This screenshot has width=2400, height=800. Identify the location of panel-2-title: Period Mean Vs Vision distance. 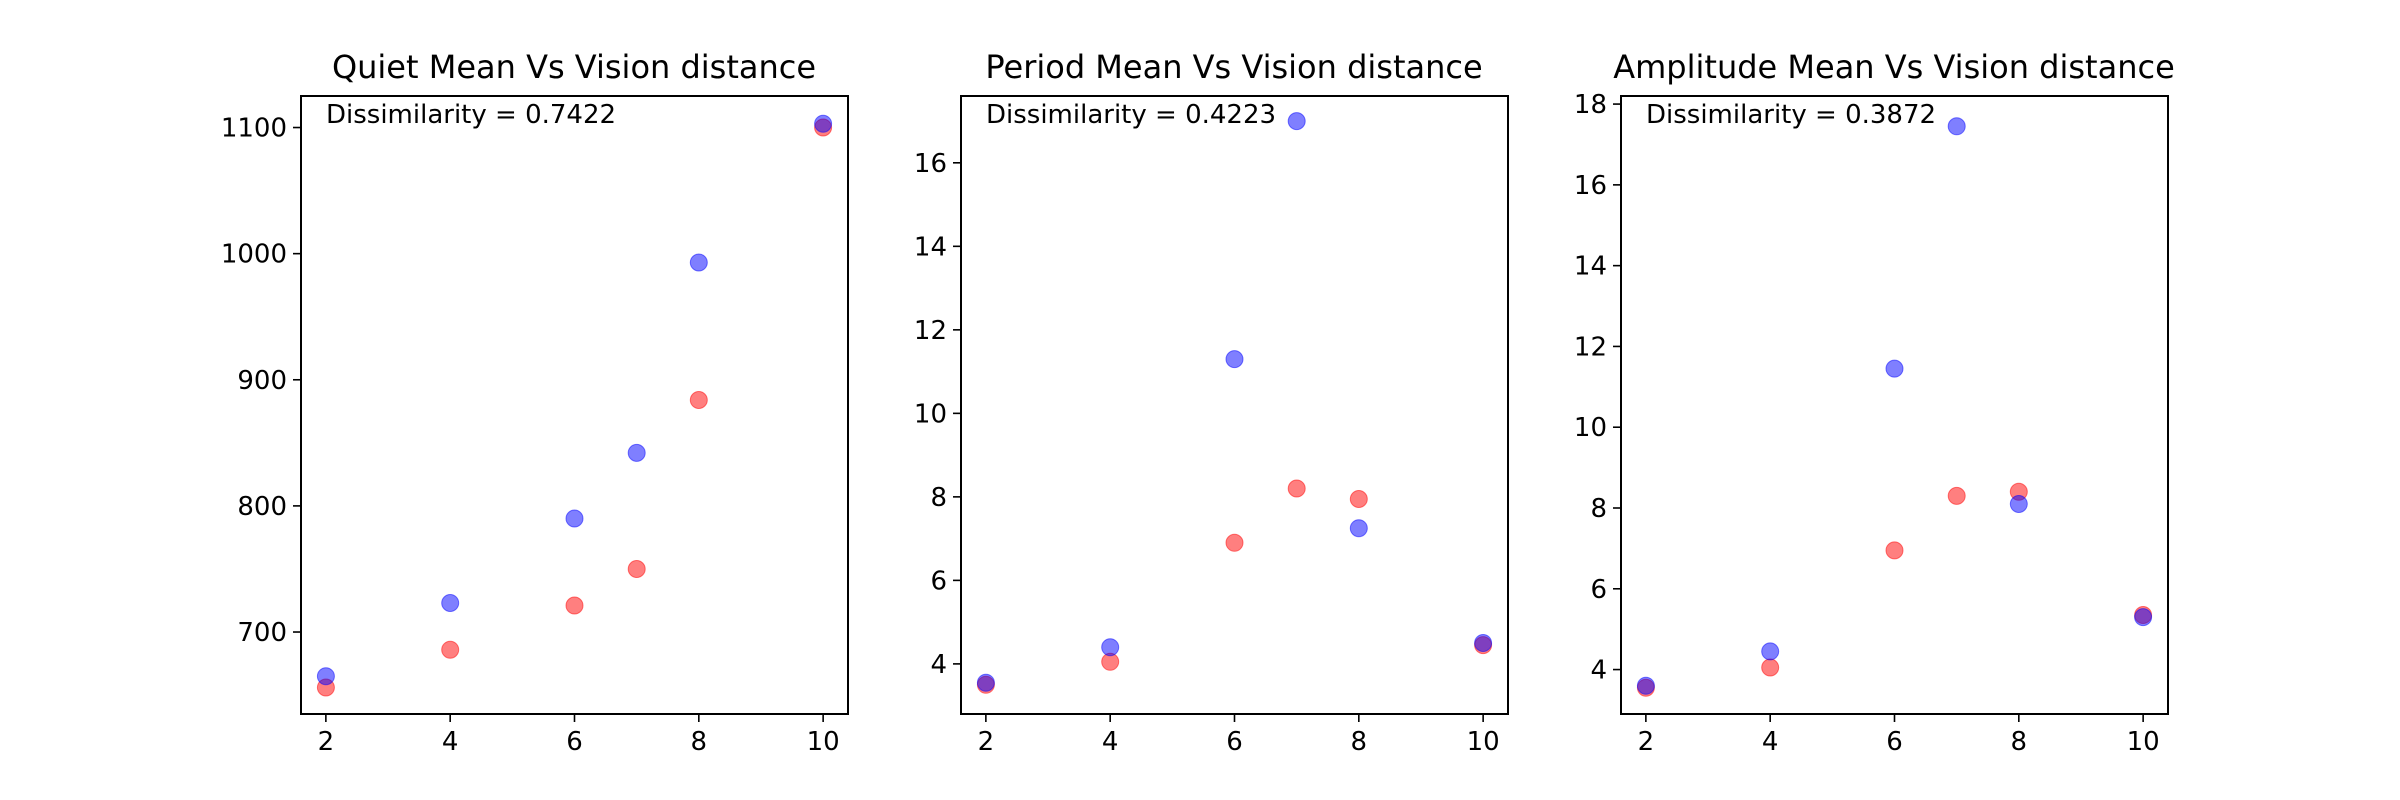
(1233, 67).